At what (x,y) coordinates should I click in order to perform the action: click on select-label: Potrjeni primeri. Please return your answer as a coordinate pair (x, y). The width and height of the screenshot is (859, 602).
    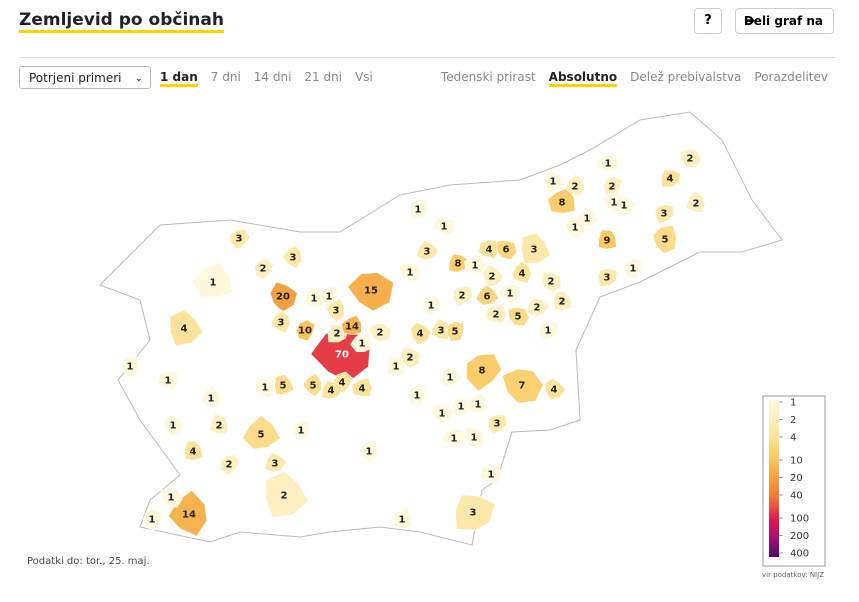
    Looking at the image, I should click on (75, 78).